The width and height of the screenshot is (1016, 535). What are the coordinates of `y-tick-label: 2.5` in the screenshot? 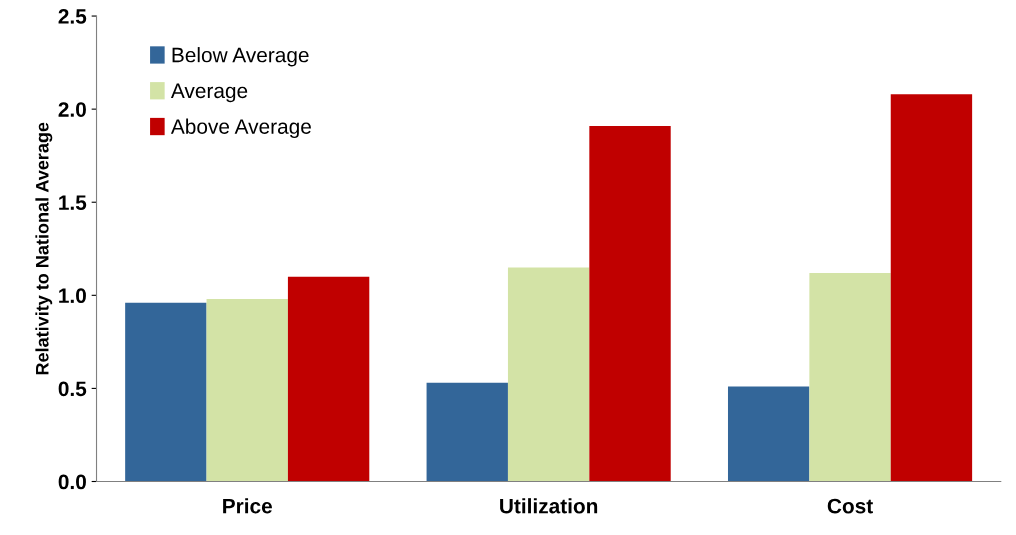 It's located at (72, 16).